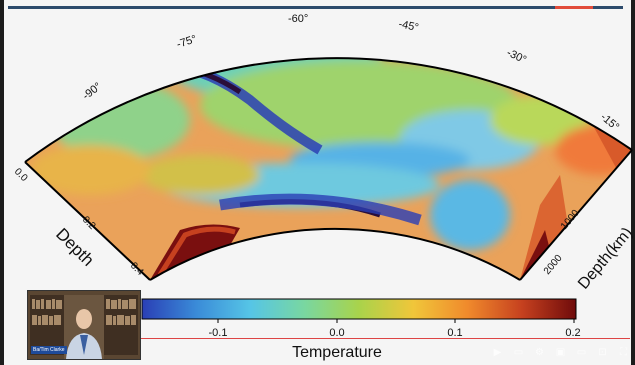 The image size is (635, 365). What do you see at coordinates (186, 42) in the screenshot?
I see `lon-tick--75: -75°` at bounding box center [186, 42].